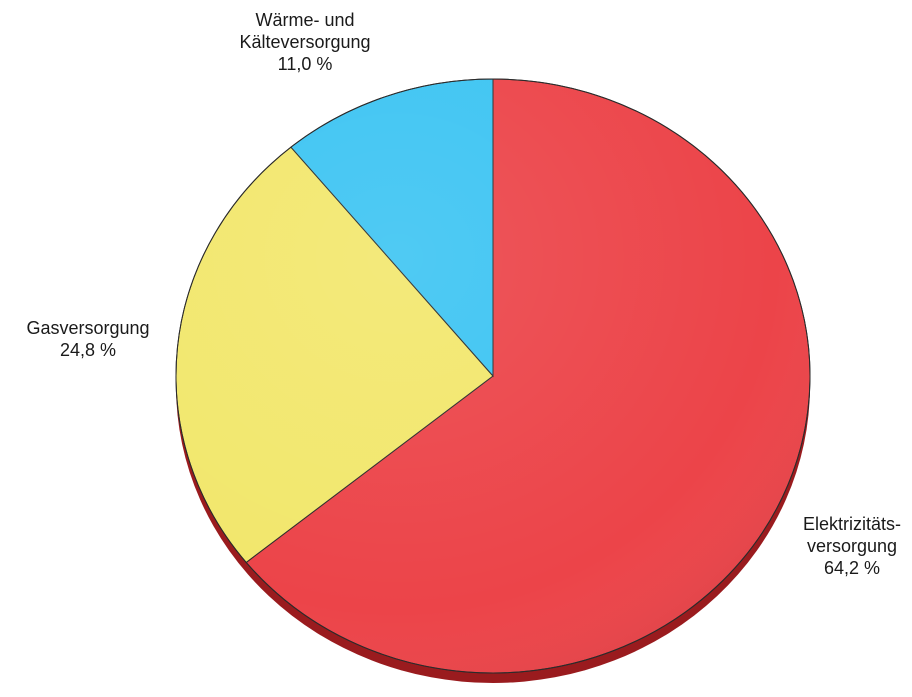 The image size is (912, 697). I want to click on slice-label-2: Gasversorgung 24,8 %, so click(87, 339).